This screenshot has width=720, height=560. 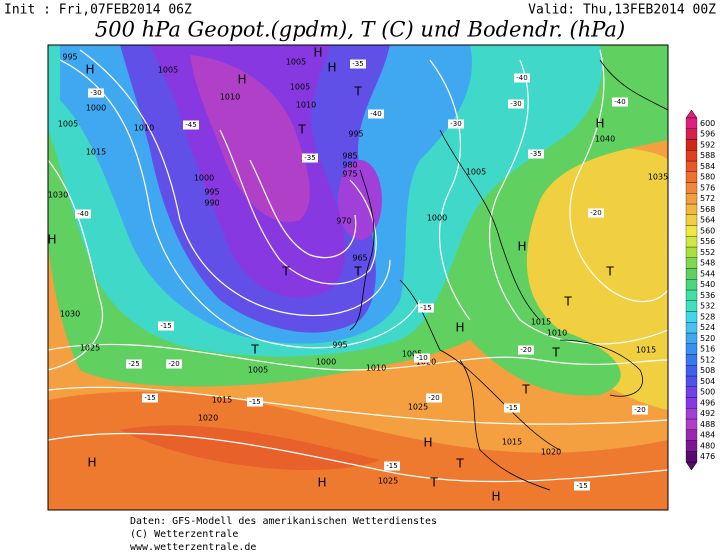 I want to click on colorbar-label: 524, so click(x=707, y=327).